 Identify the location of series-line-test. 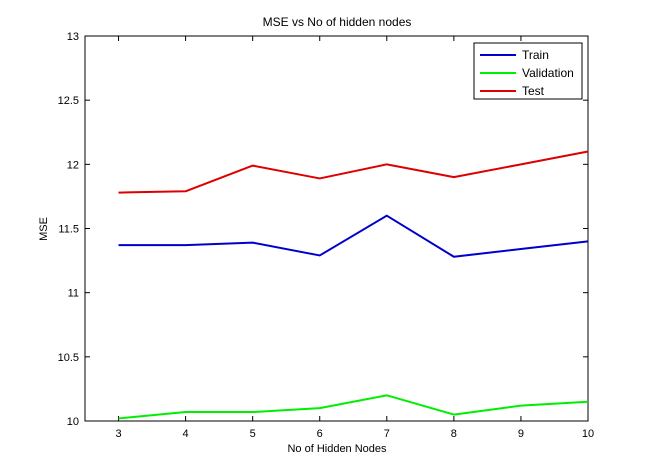
(353, 172).